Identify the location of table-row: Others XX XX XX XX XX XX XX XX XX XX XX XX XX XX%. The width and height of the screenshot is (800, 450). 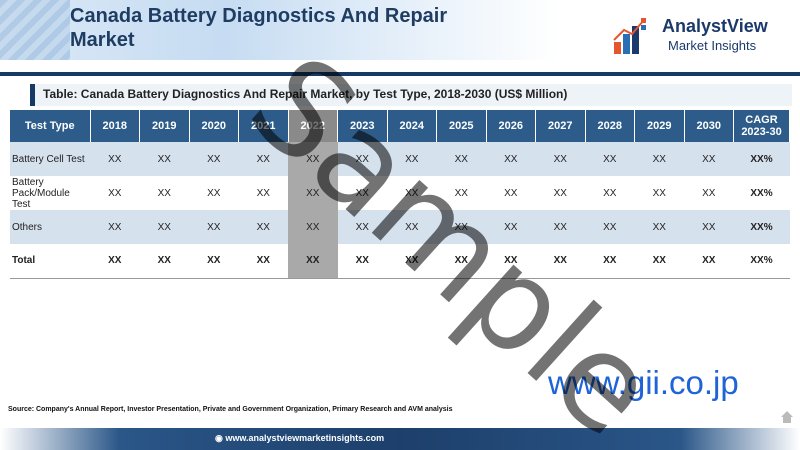
(400, 227).